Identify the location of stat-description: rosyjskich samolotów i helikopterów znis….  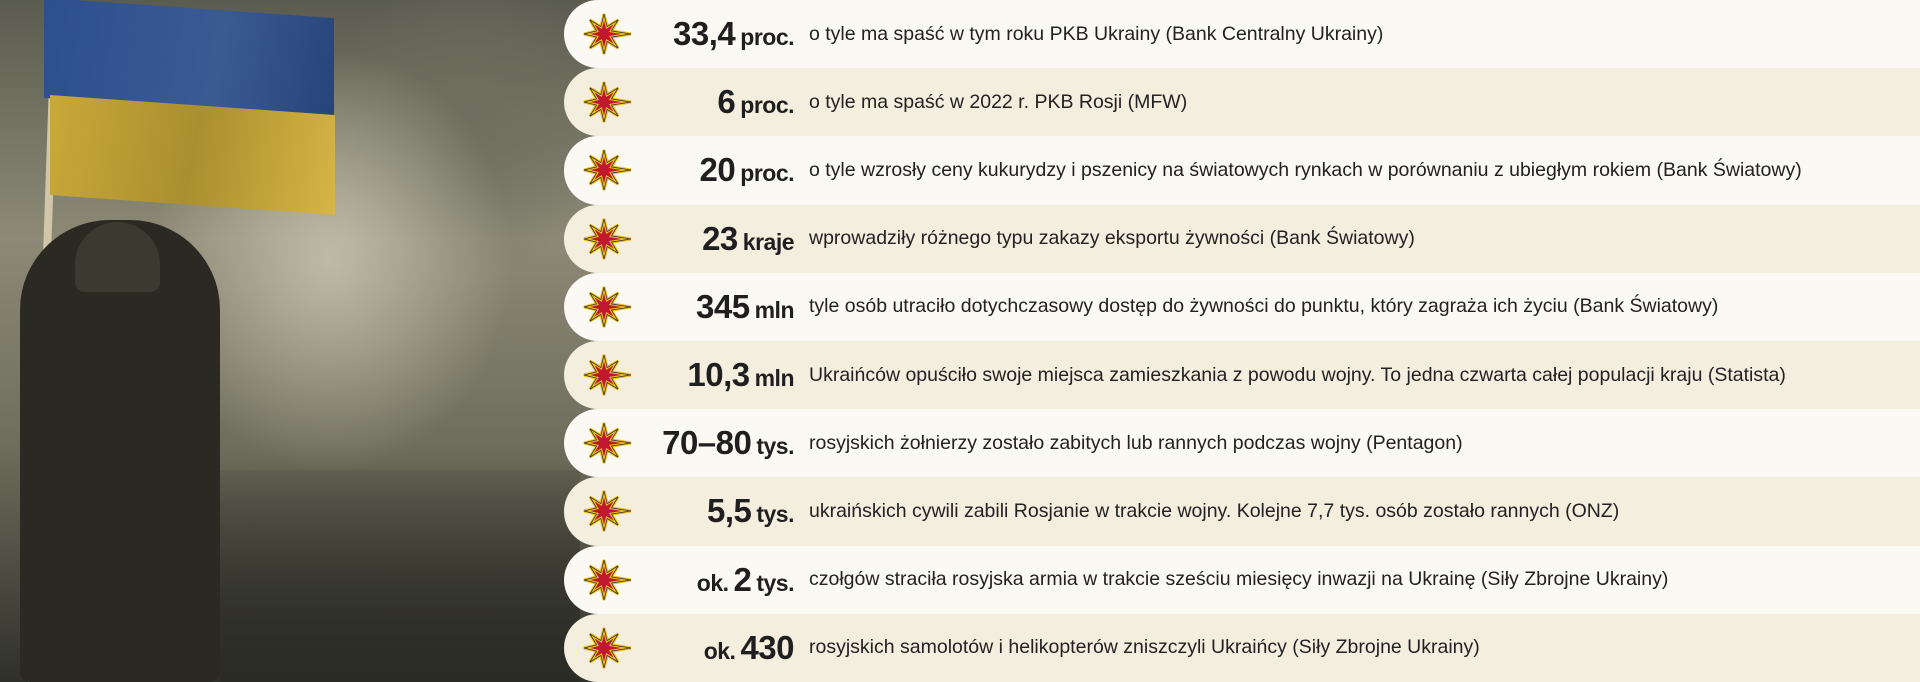
(1144, 647).